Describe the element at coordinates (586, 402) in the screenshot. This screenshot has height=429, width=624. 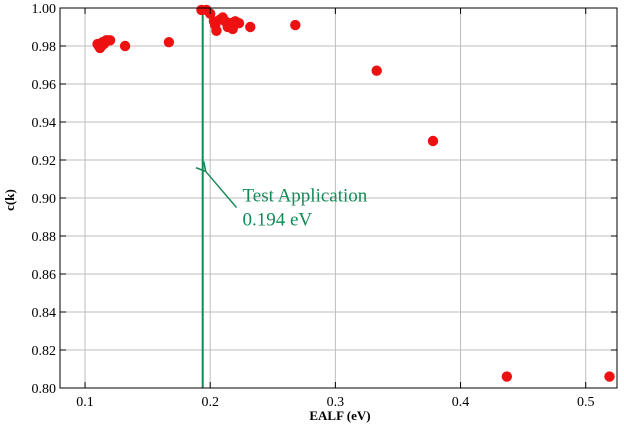
I see `x-tick-label: 0.5` at that location.